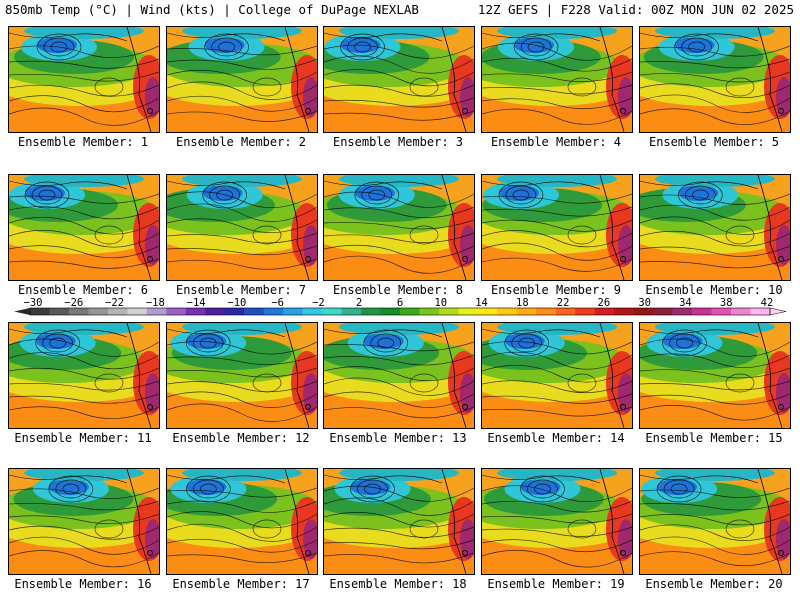  I want to click on ensemble-member-label: Ensemble Member: 15, so click(714, 438).